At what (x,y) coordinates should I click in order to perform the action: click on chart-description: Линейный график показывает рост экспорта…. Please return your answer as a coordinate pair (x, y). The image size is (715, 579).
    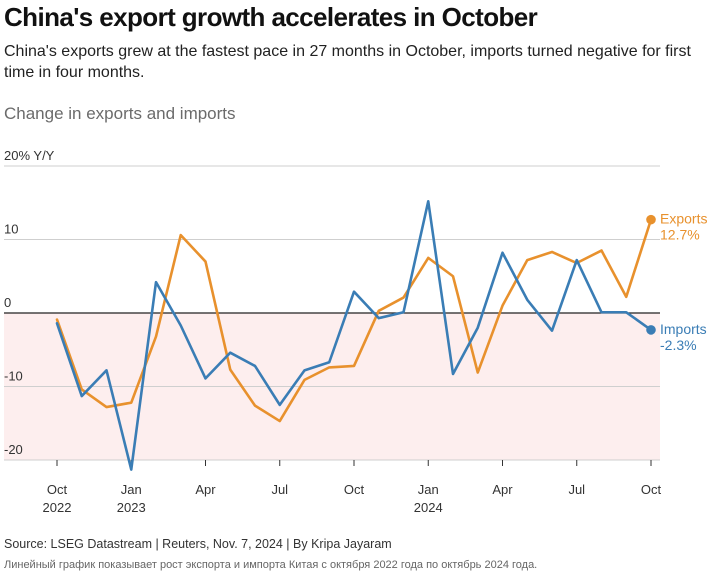
    Looking at the image, I should click on (271, 565).